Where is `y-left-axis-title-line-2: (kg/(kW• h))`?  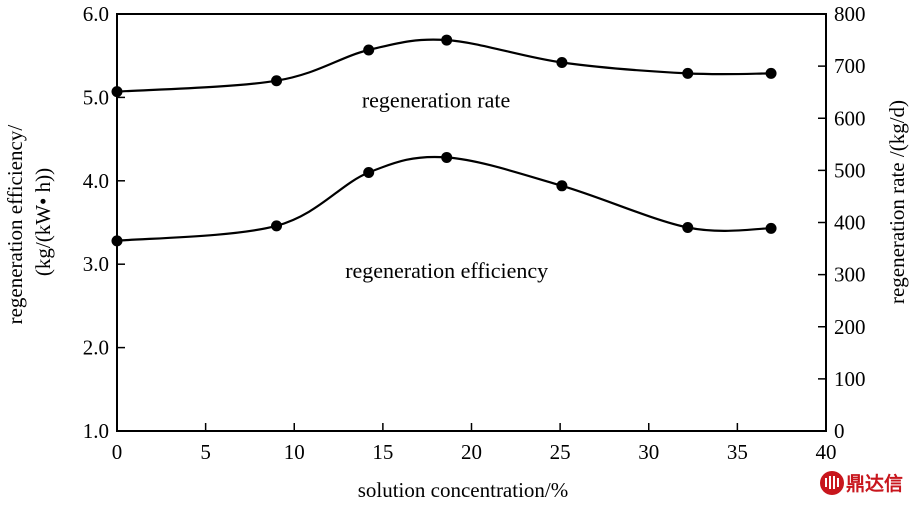
y-left-axis-title-line-2: (kg/(kW• h)) is located at coordinates (43, 222).